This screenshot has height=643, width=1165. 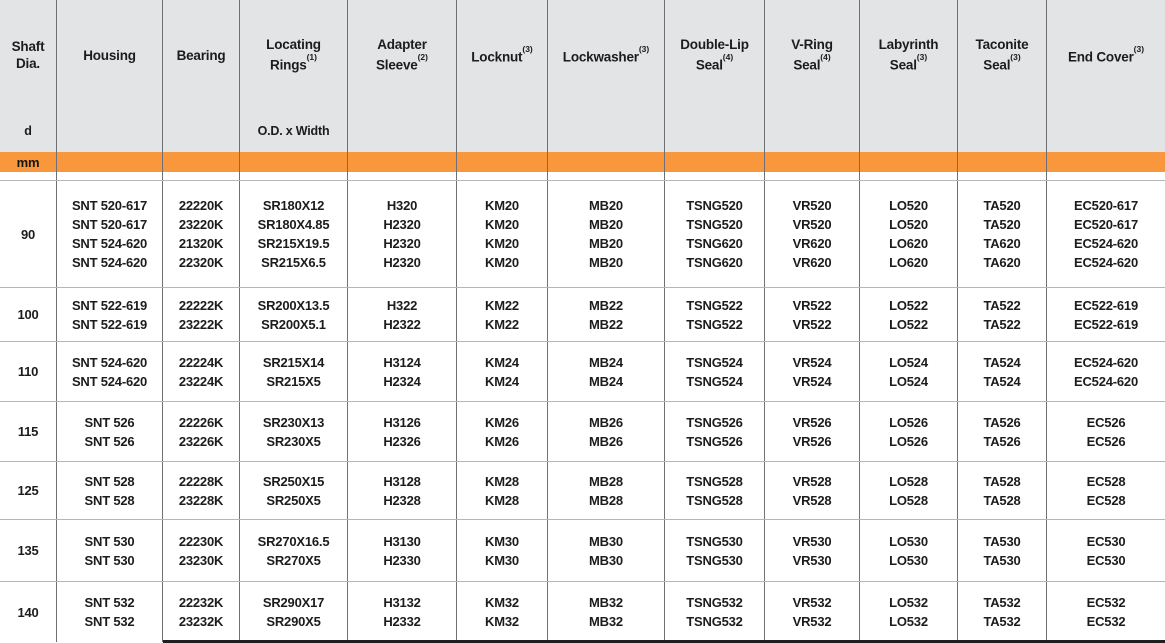 I want to click on data-value: H3124, so click(x=402, y=362).